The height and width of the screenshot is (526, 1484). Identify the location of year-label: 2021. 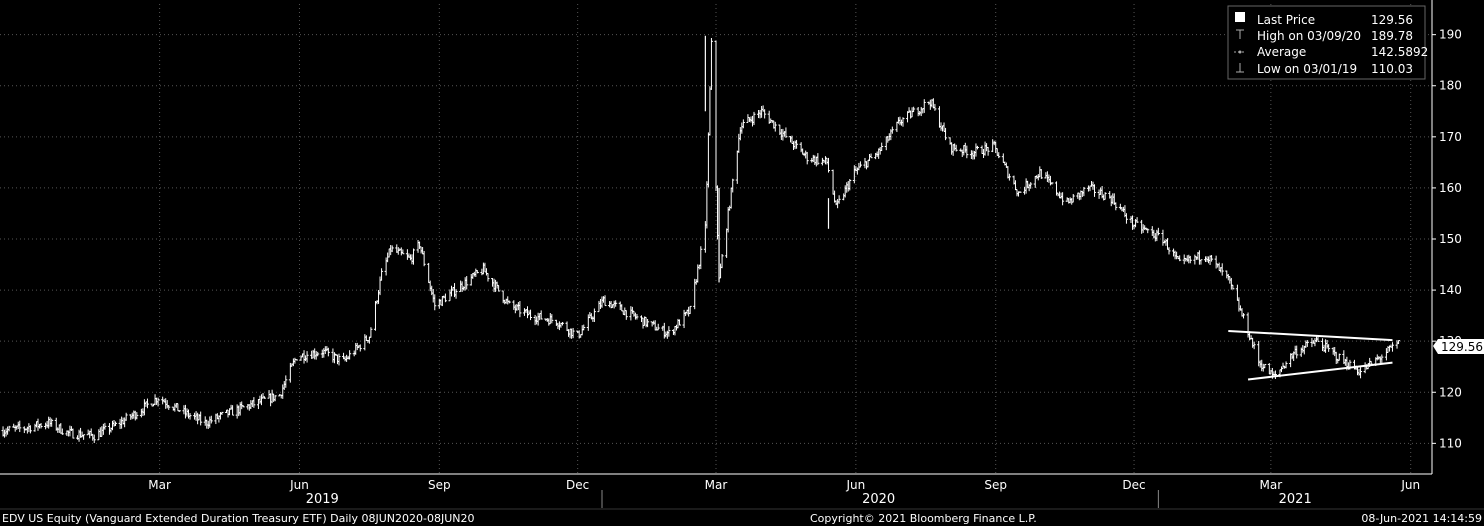
(1295, 499).